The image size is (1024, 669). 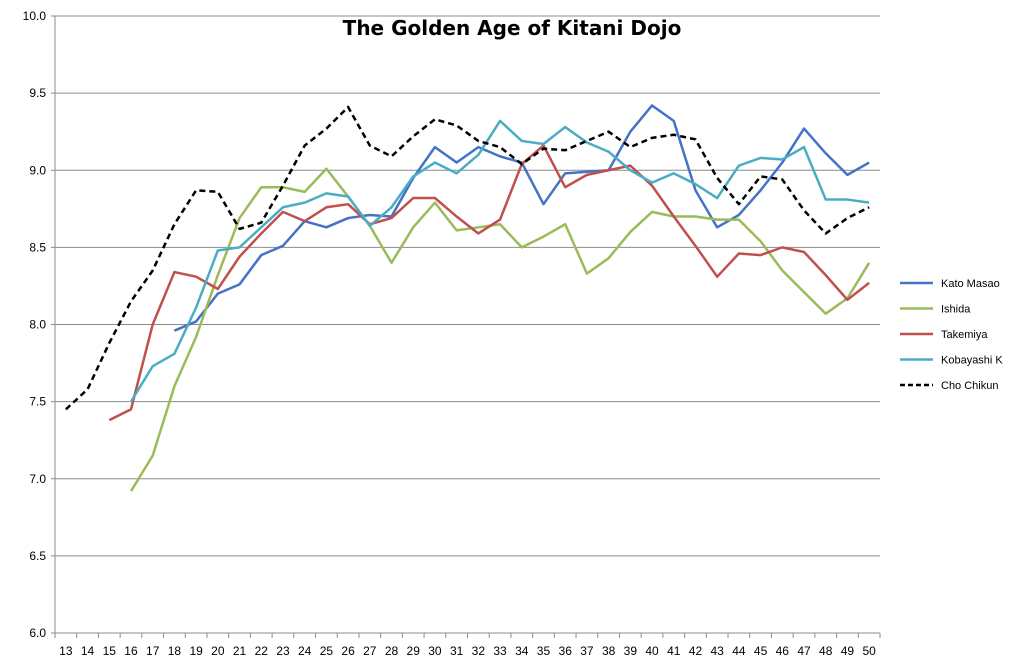 I want to click on x-tick-label: 21, so click(x=240, y=651).